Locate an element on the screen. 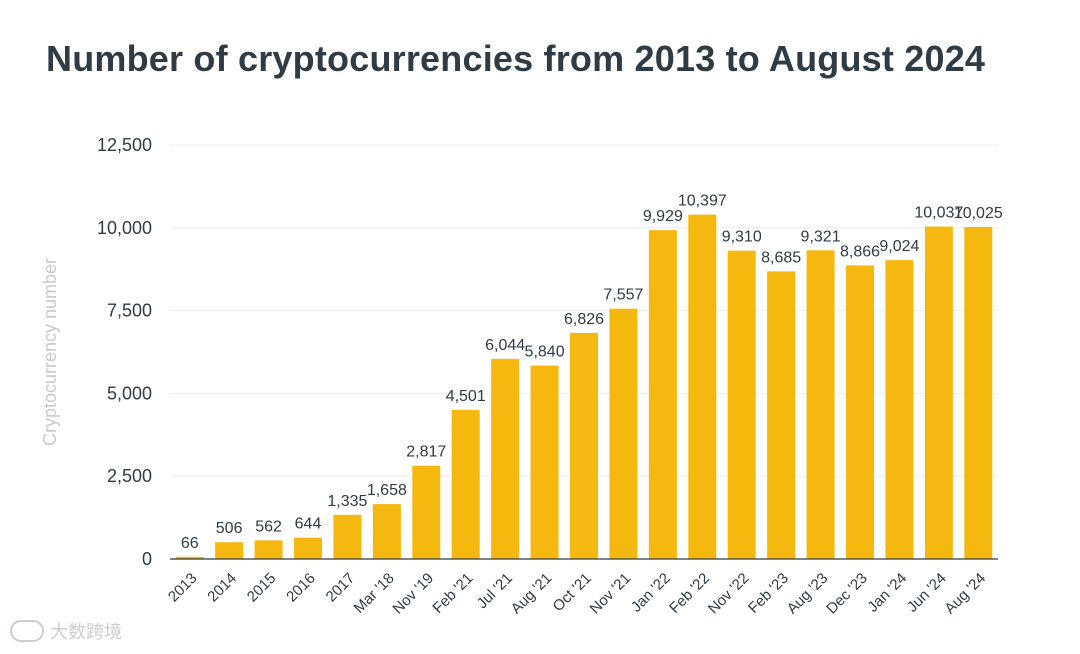  data-label: 10,397 is located at coordinates (702, 201).